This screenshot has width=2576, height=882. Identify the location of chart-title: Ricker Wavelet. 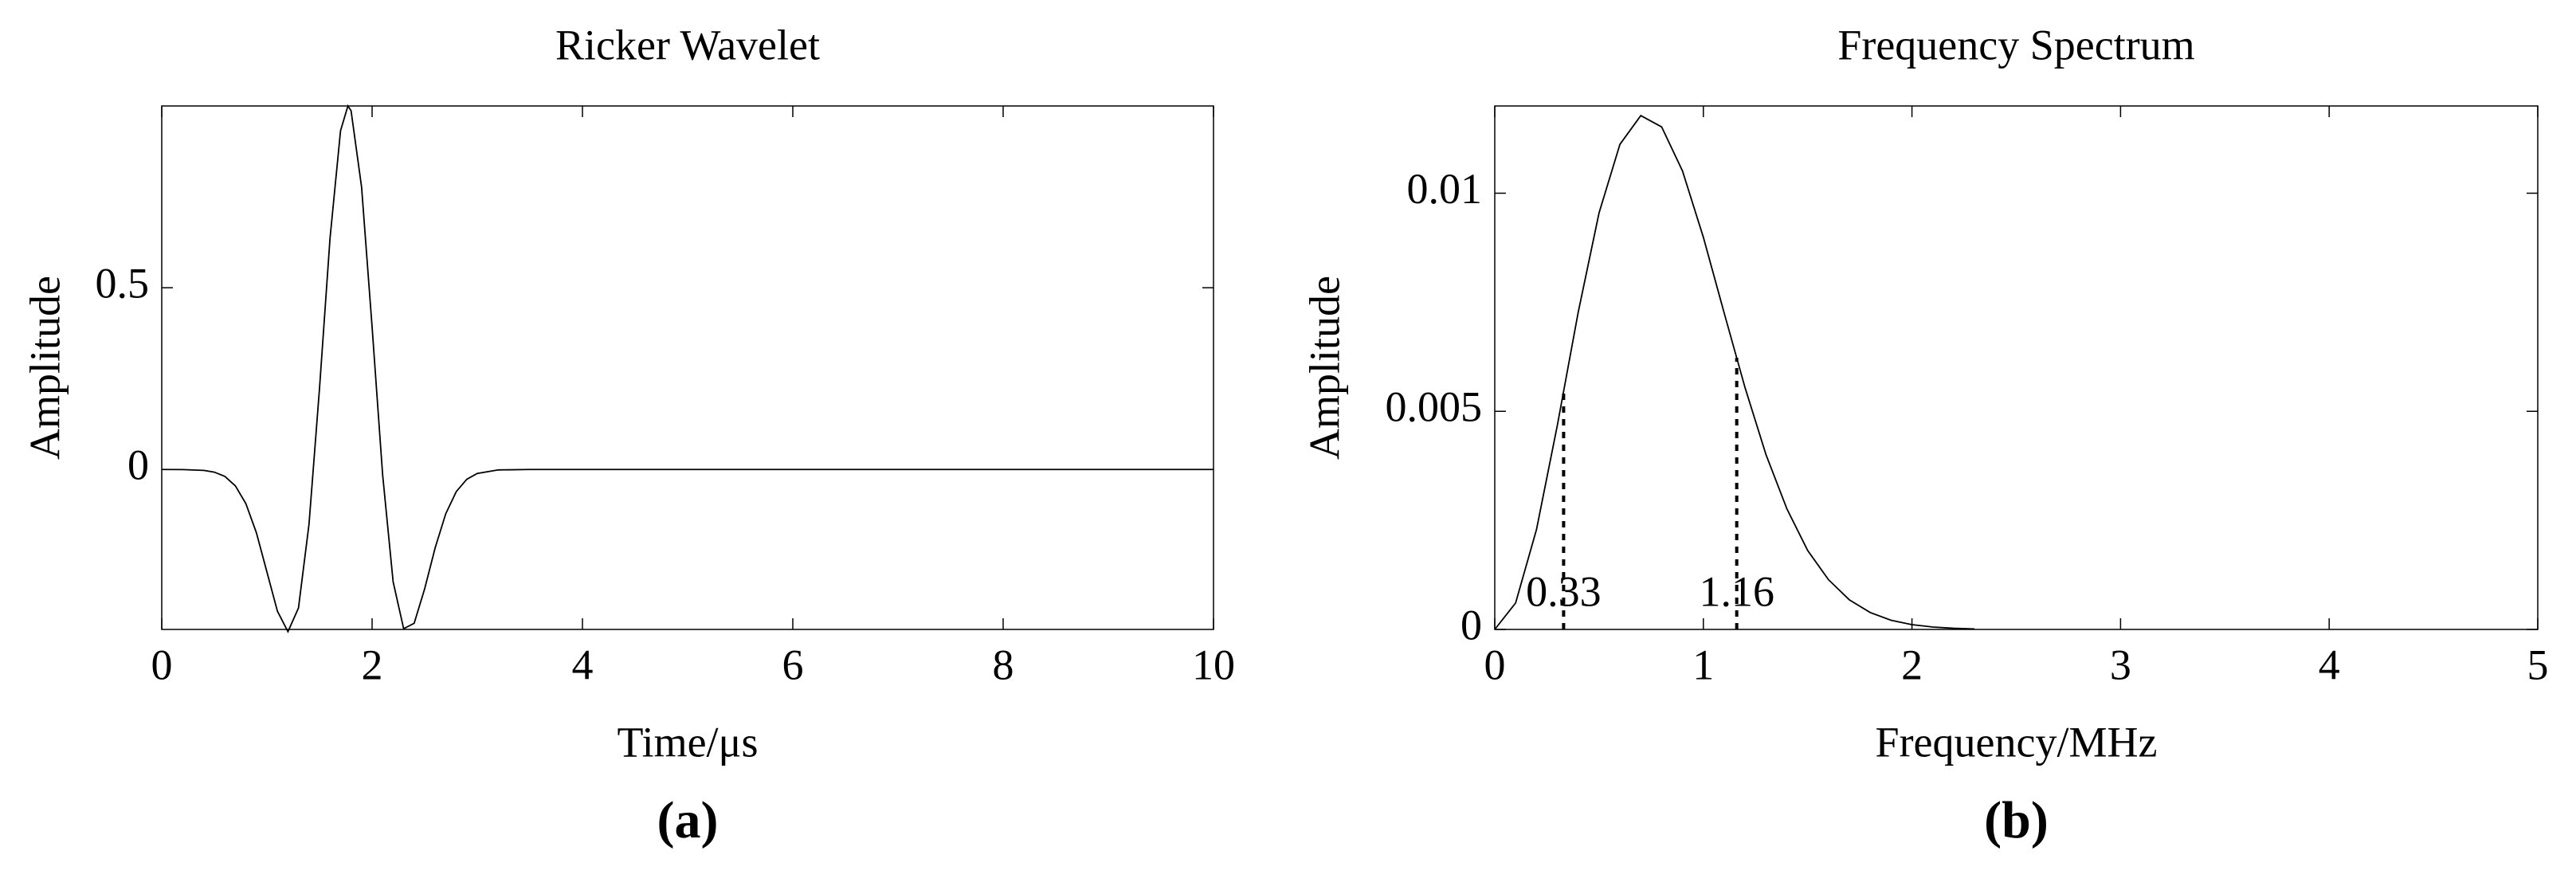
(687, 45).